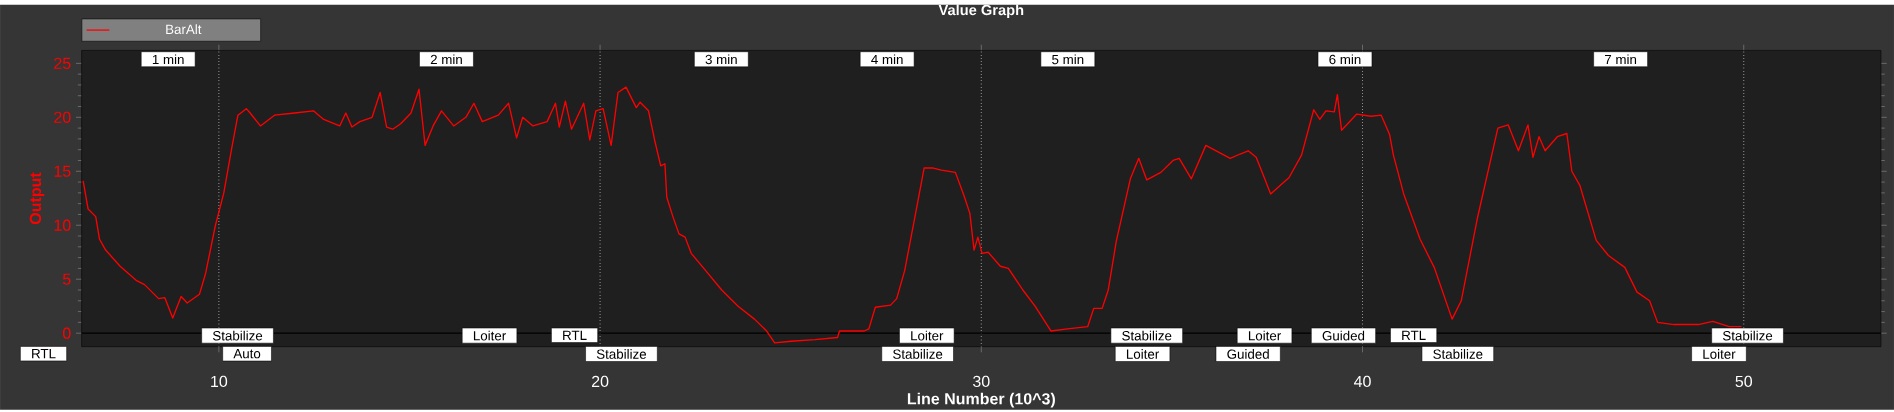 Image resolution: width=1894 pixels, height=412 pixels. Describe the element at coordinates (1362, 381) in the screenshot. I see `x-tick-label: 40` at that location.